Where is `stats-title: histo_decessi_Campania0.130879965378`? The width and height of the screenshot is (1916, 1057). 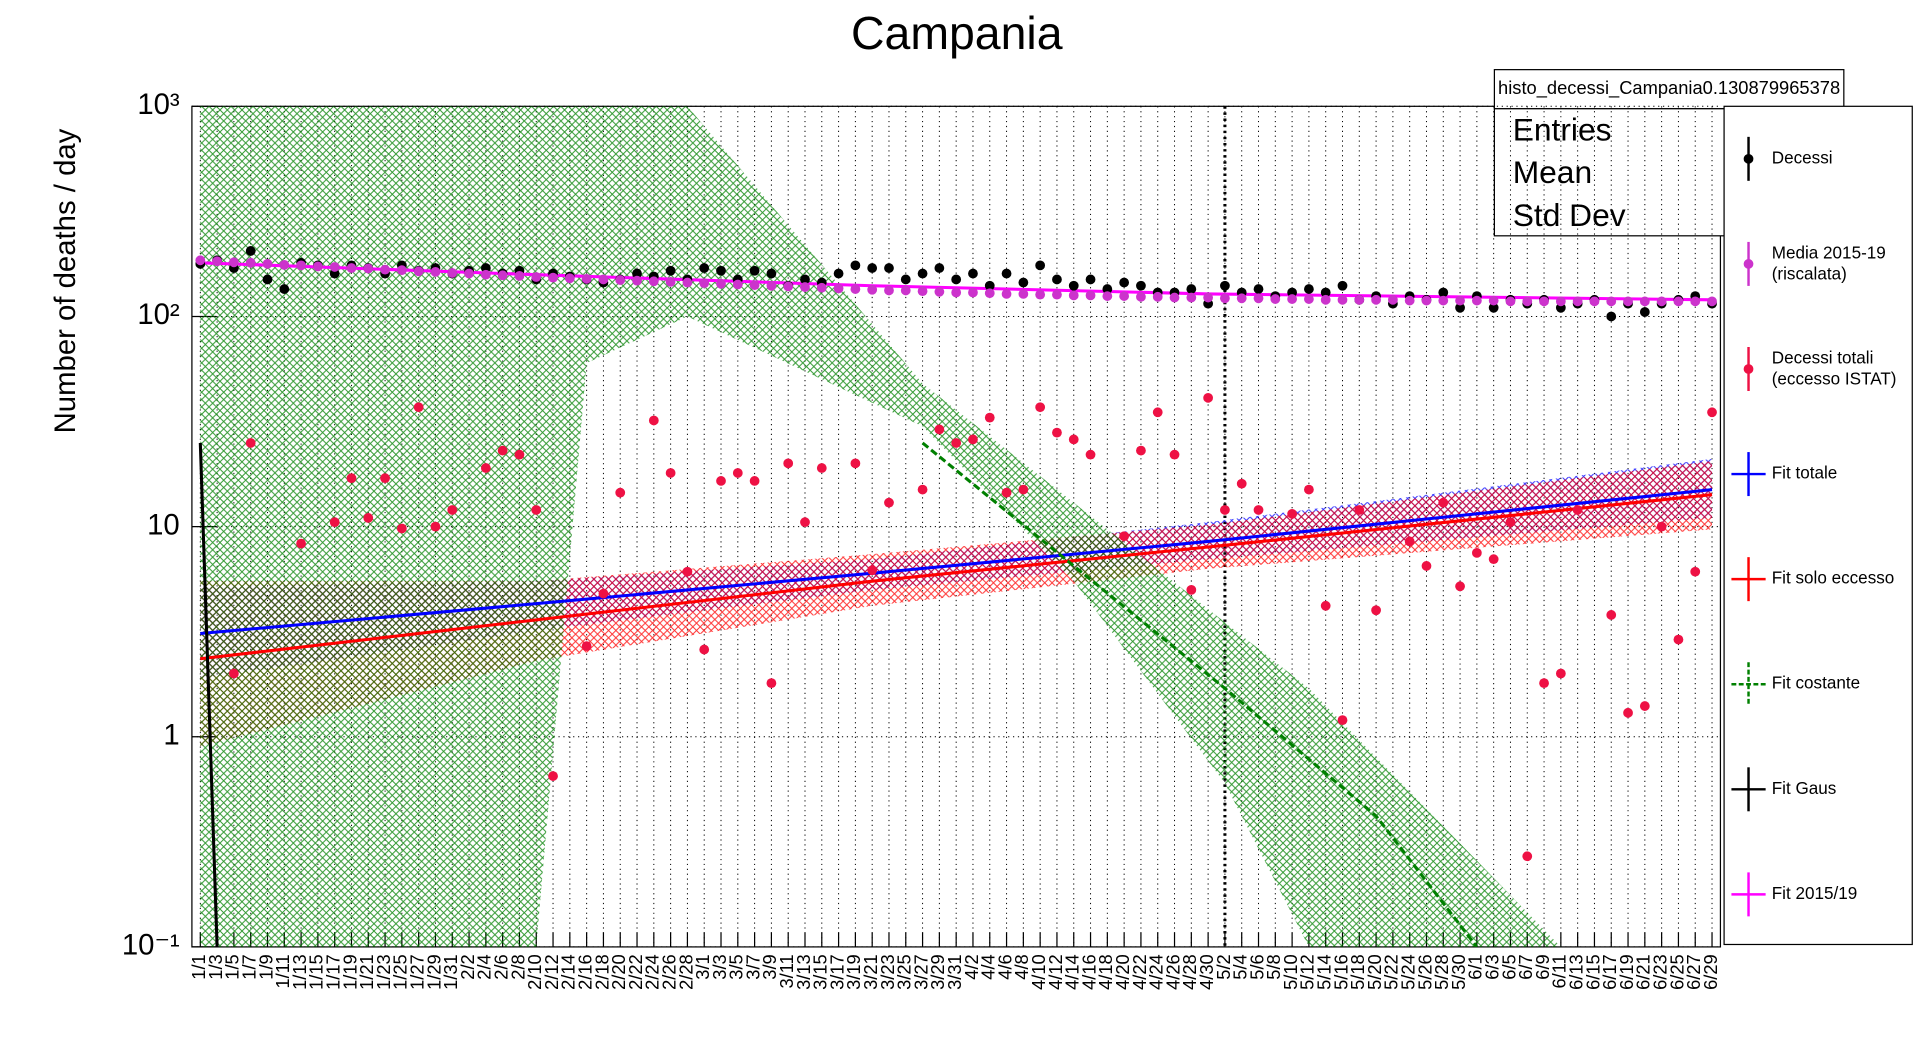
stats-title: histo_decessi_Campania0.130879965378 is located at coordinates (1669, 88).